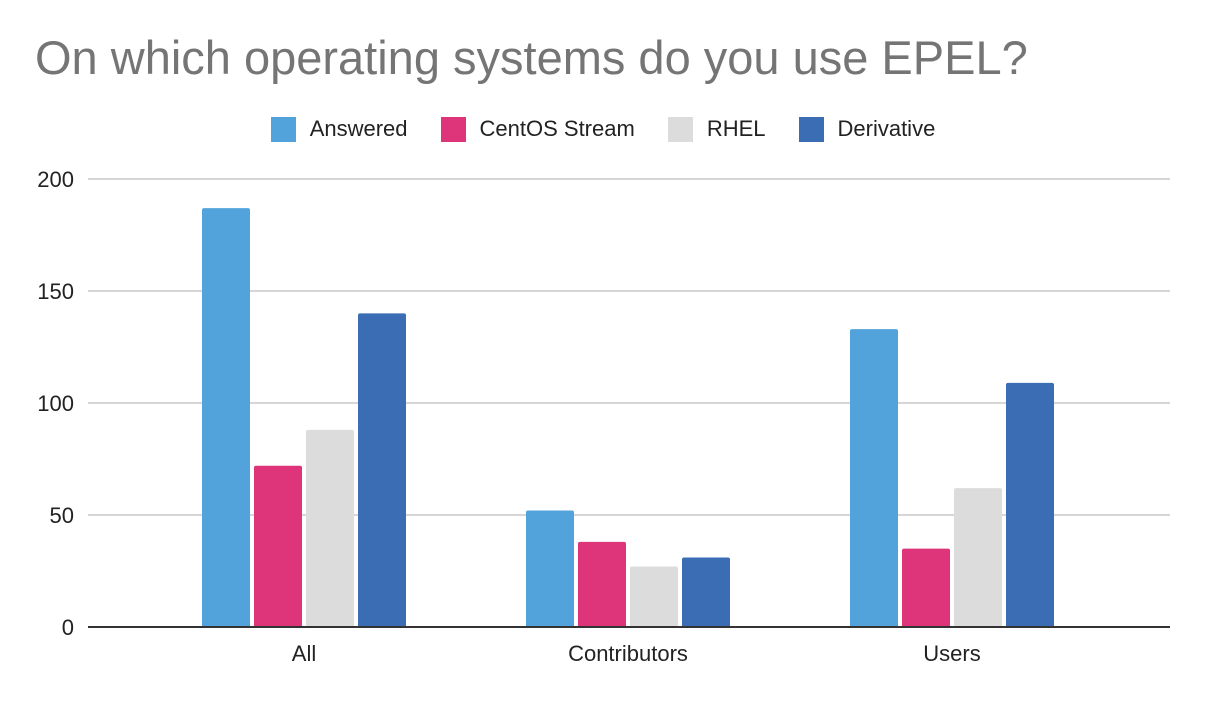  What do you see at coordinates (278, 546) in the screenshot?
I see `bar-centos-stream-all` at bounding box center [278, 546].